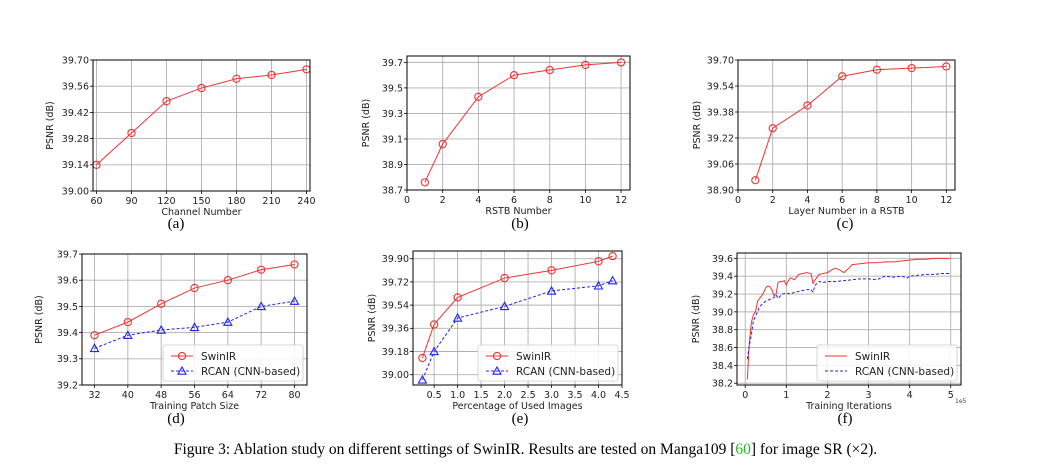  Describe the element at coordinates (67, 254) in the screenshot. I see `y-tick-label: 39.7` at that location.